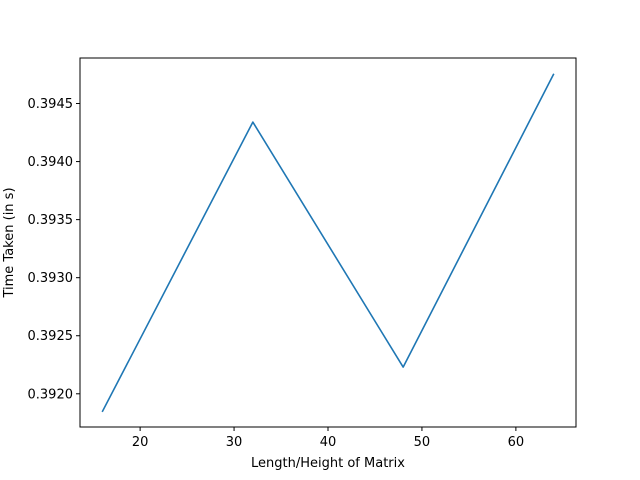 The width and height of the screenshot is (640, 480). Describe the element at coordinates (328, 442) in the screenshot. I see `x-tick-label: 40` at that location.